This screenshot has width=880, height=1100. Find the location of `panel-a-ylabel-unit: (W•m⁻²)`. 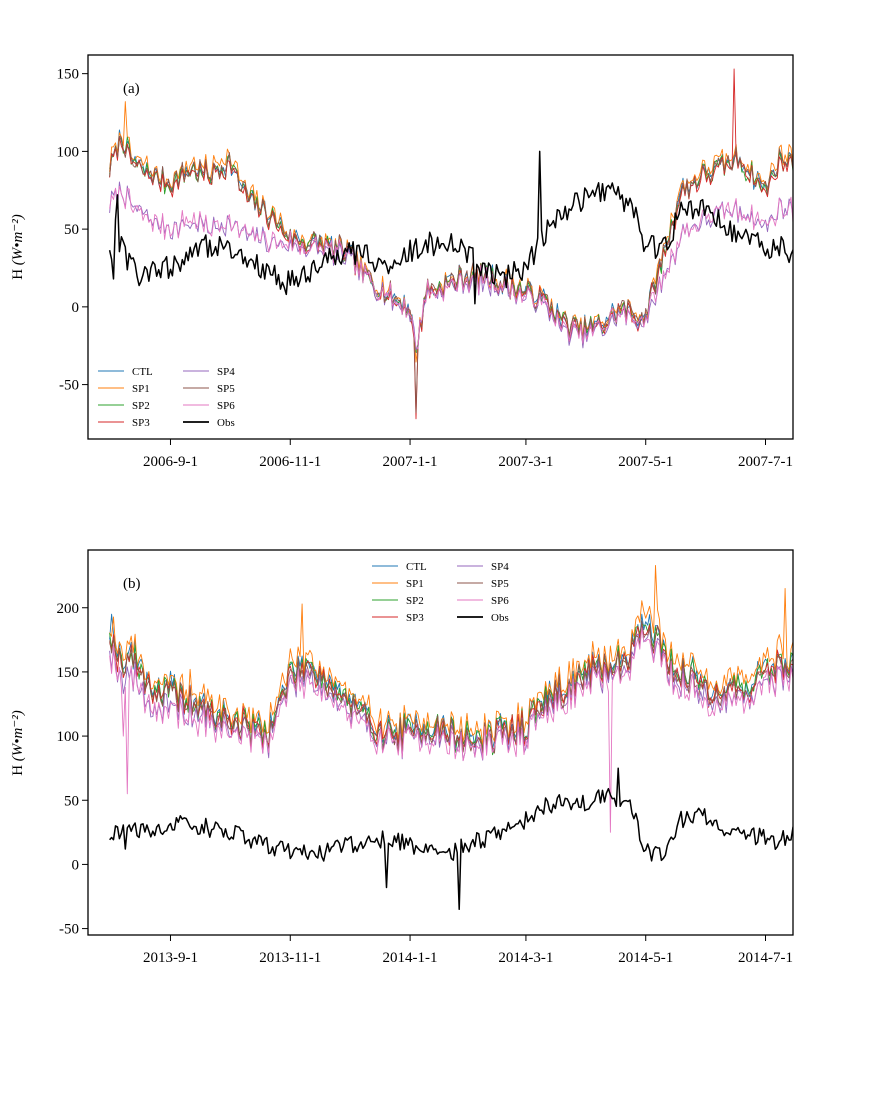

panel-a-ylabel-unit: (W•m⁻²) is located at coordinates (18, 239).